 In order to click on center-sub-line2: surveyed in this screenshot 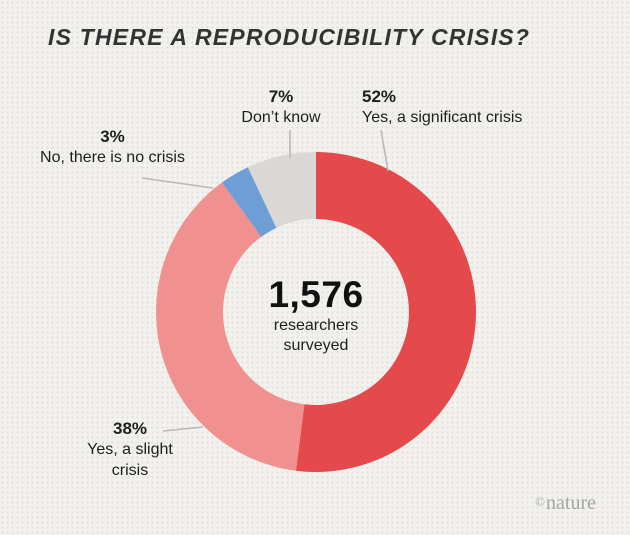, I will do `click(316, 345)`.